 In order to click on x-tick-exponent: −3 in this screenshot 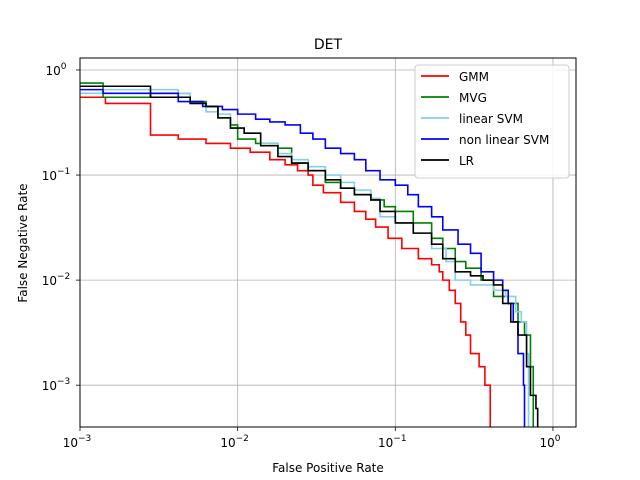, I will do `click(84, 439)`.